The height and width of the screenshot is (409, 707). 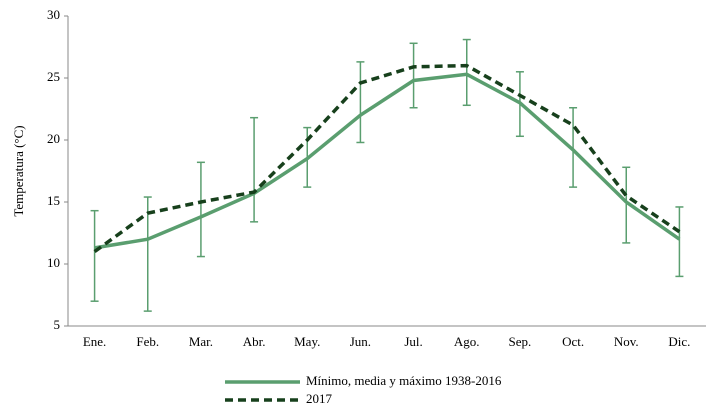 What do you see at coordinates (319, 398) in the screenshot?
I see `legend-label: 2017` at bounding box center [319, 398].